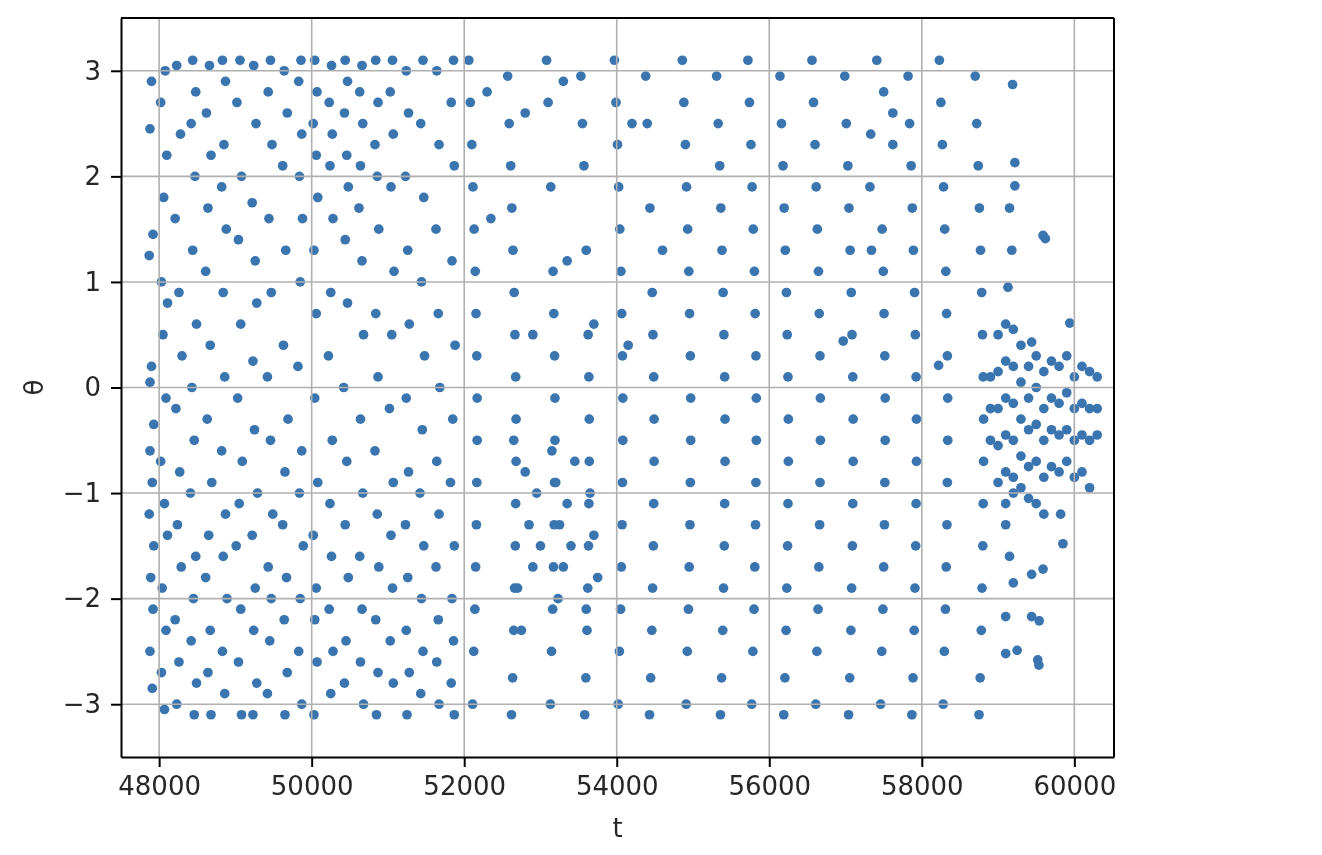  Describe the element at coordinates (312, 786) in the screenshot. I see `x-tick-label: 50000` at that location.